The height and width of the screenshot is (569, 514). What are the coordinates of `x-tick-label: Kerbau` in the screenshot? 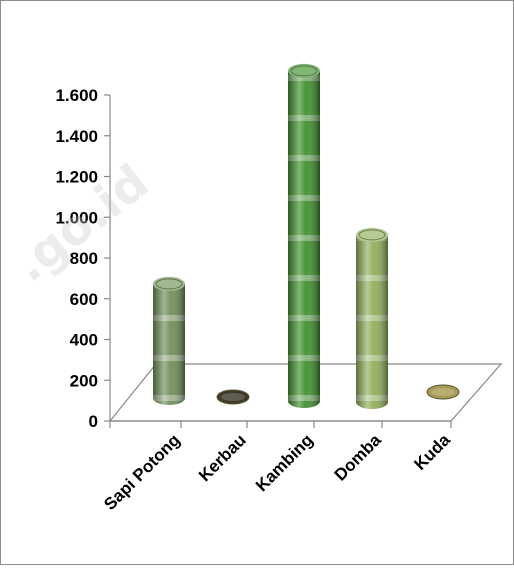 It's located at (222, 457).